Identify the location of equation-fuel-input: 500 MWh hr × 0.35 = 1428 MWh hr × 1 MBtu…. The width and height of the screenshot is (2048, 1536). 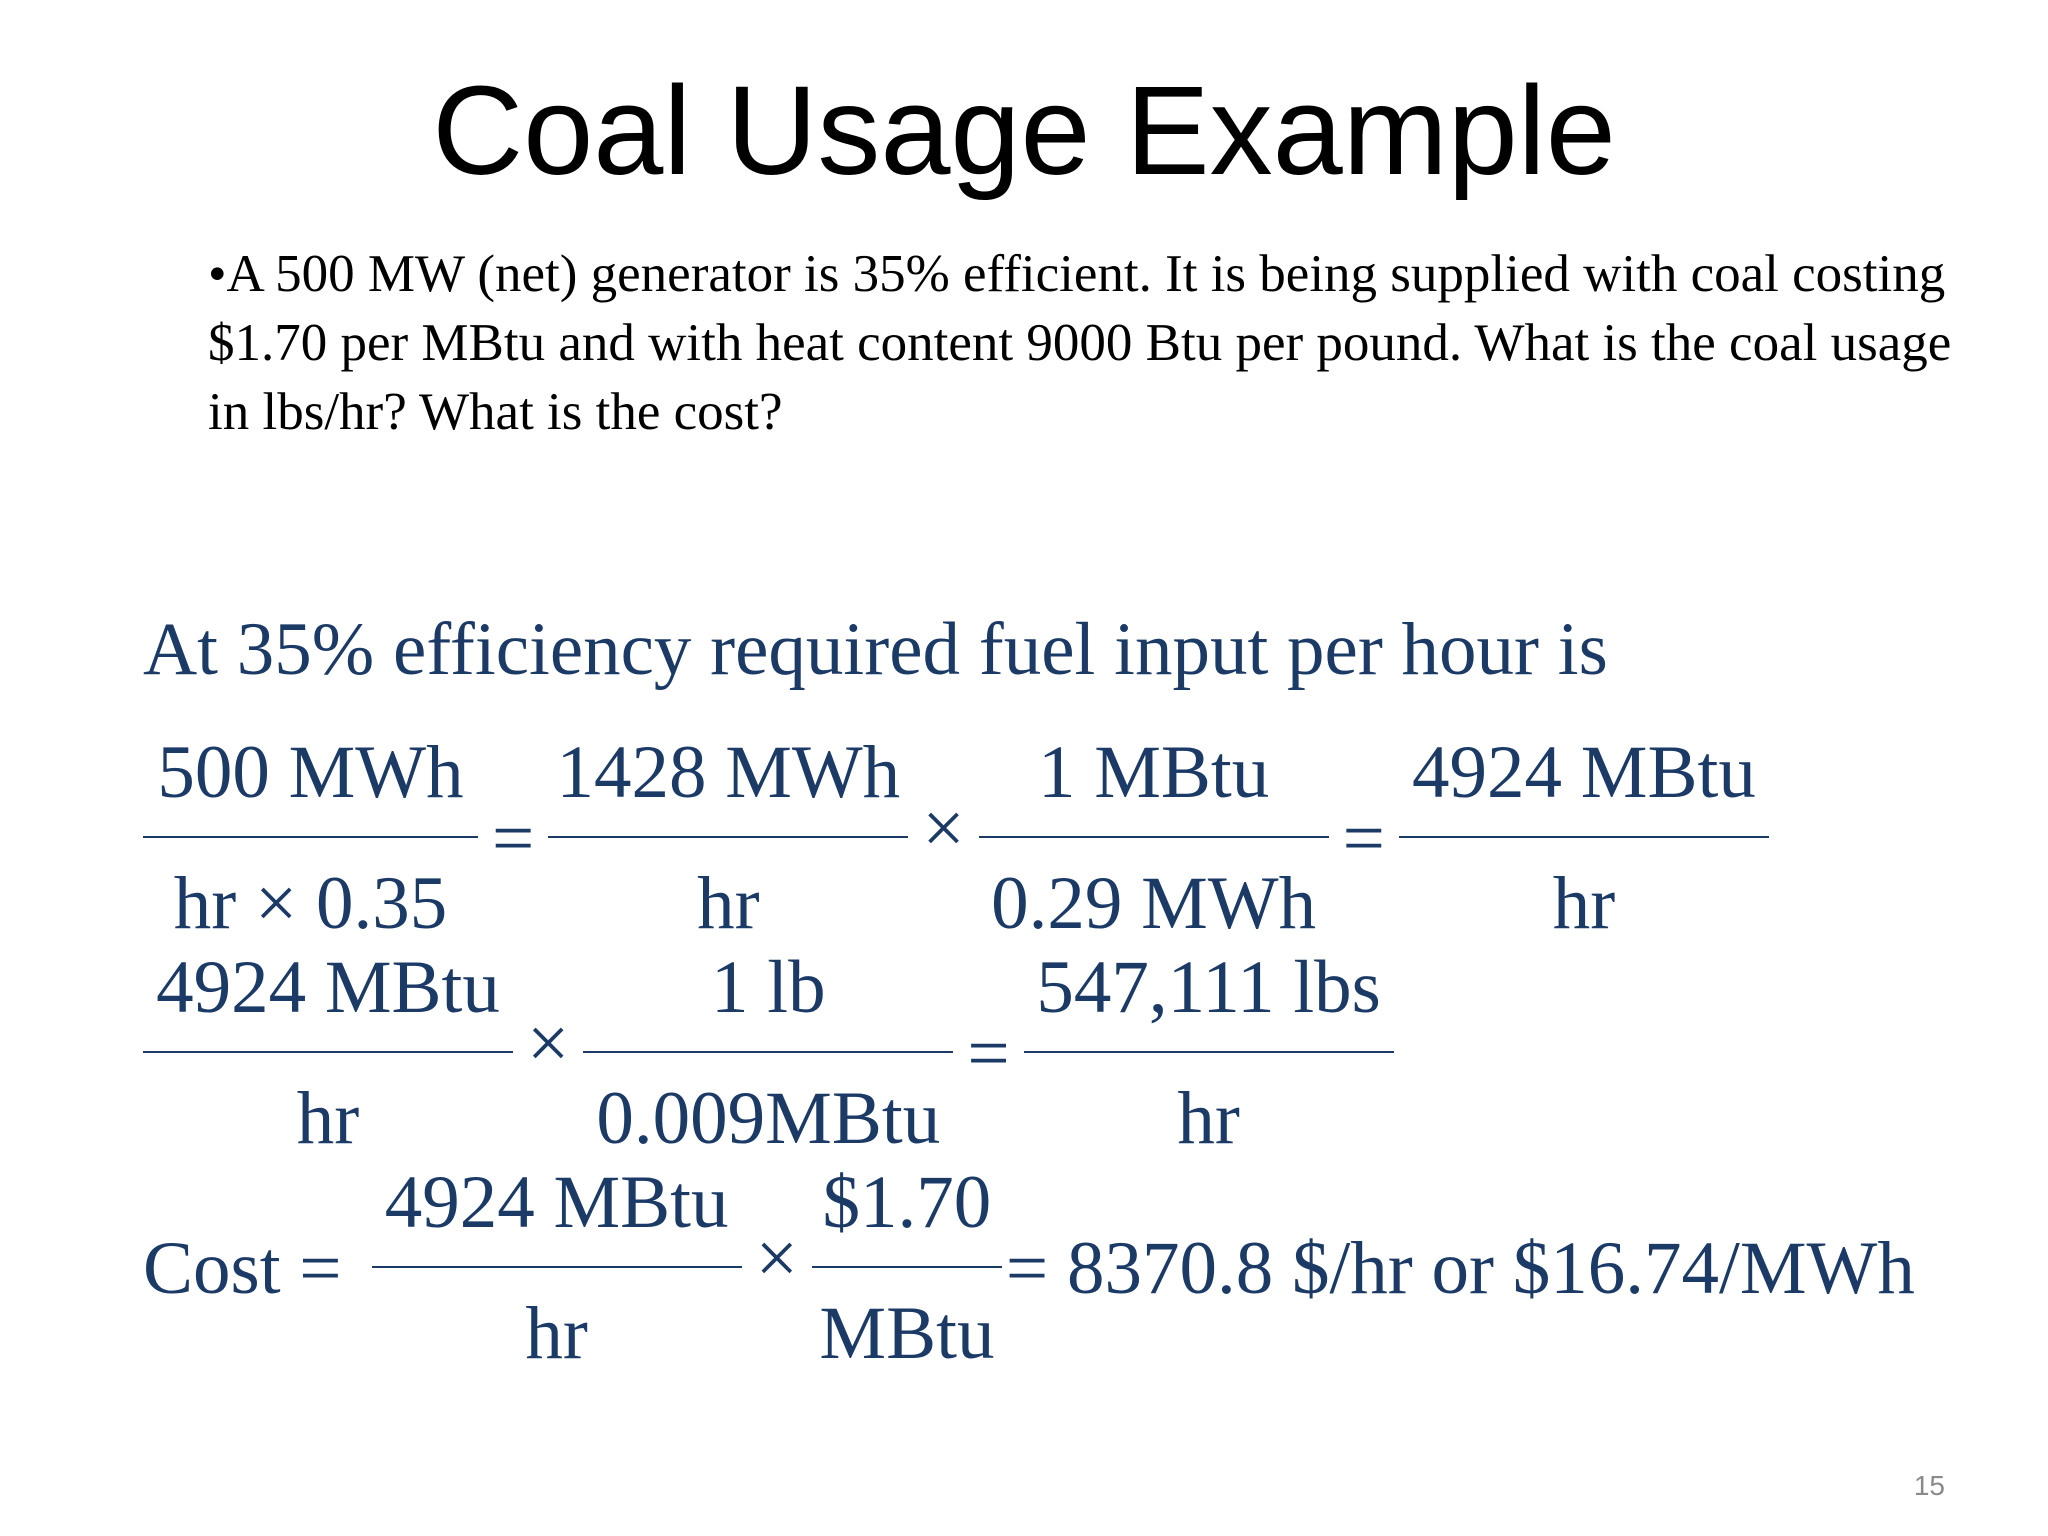
(956, 838).